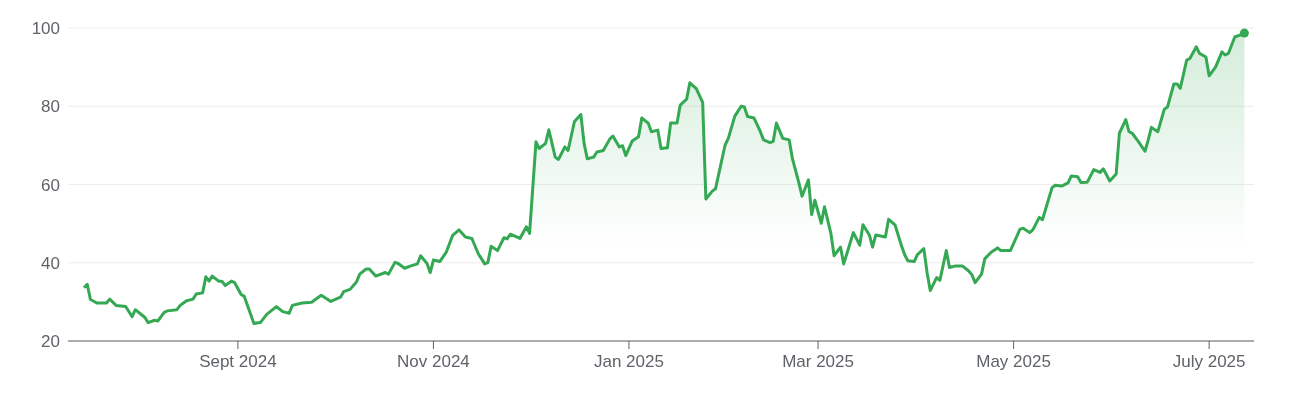  Describe the element at coordinates (433, 362) in the screenshot. I see `x-tick-label: Nov 2024` at that location.